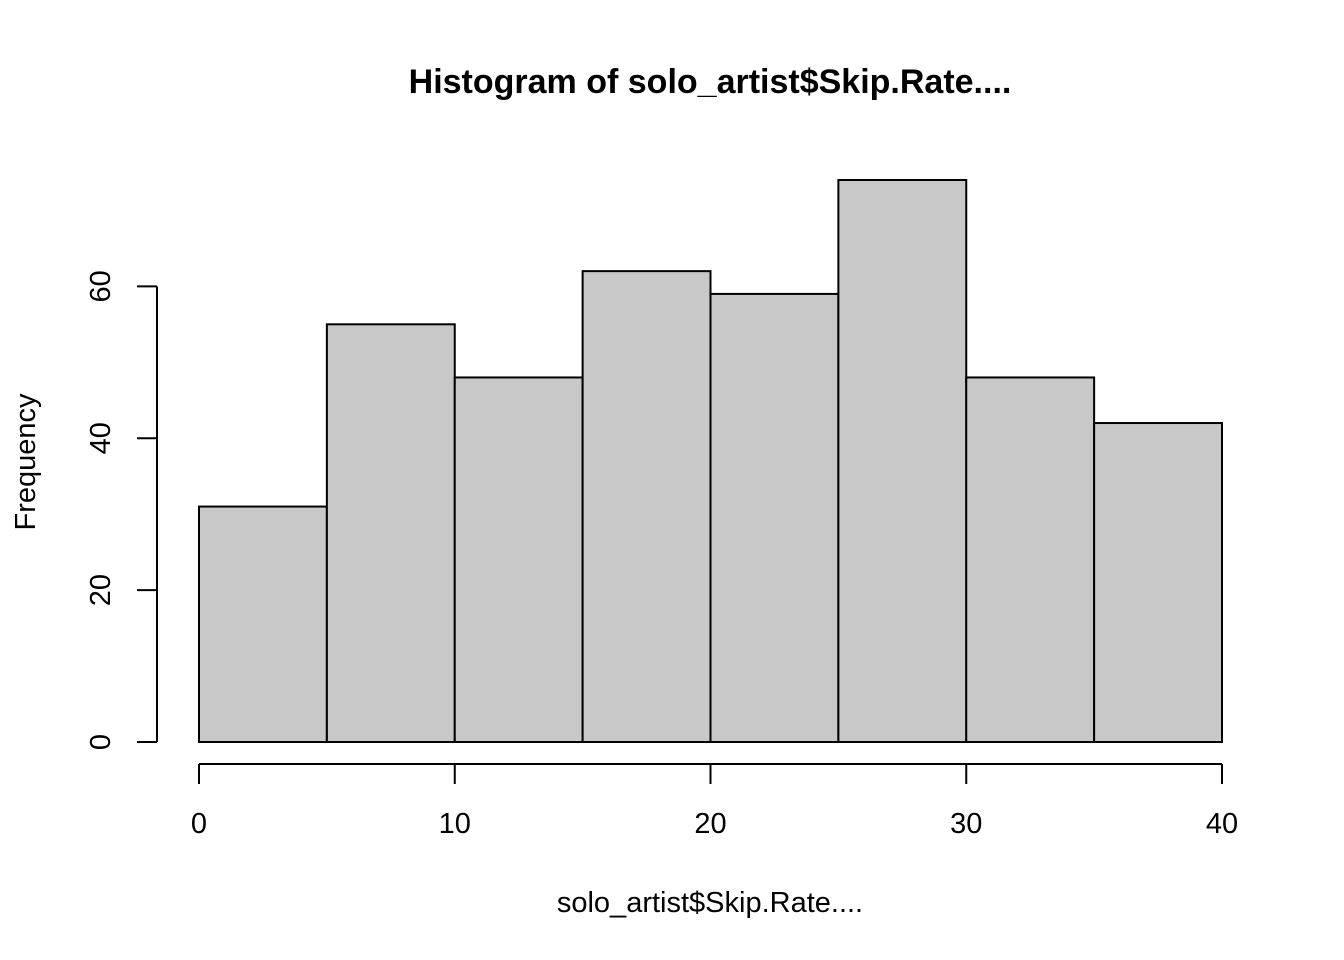  What do you see at coordinates (455, 824) in the screenshot?
I see `x-tick-label-1: 10` at bounding box center [455, 824].